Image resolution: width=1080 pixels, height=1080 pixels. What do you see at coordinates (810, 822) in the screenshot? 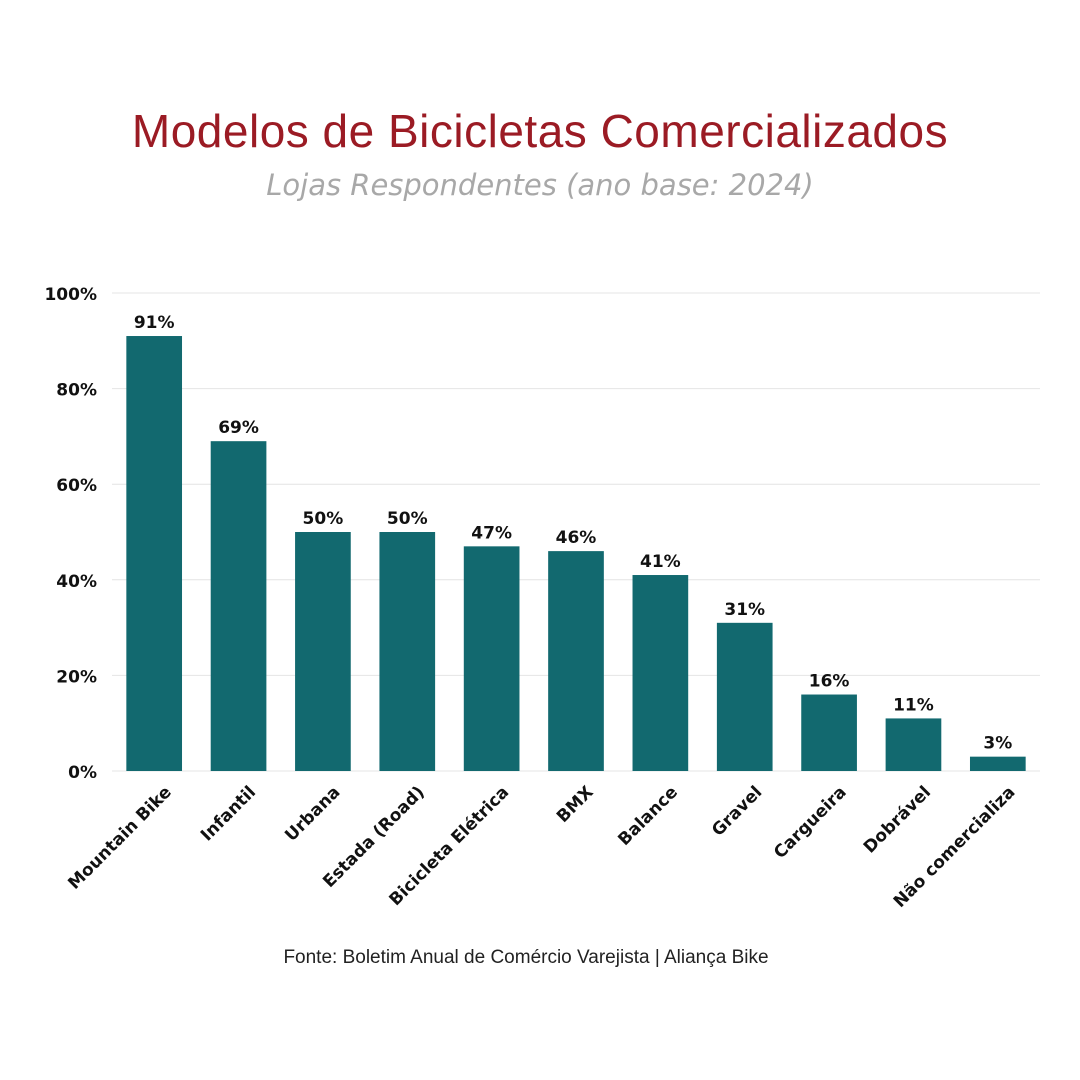
I see `x-tick-label: Cargueira` at bounding box center [810, 822].